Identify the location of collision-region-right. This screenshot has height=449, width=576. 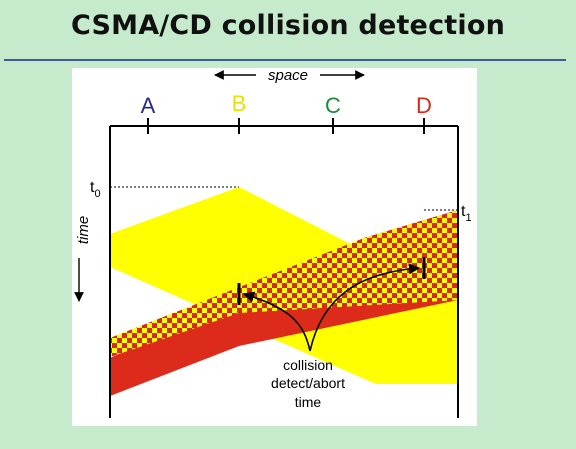
(411, 248).